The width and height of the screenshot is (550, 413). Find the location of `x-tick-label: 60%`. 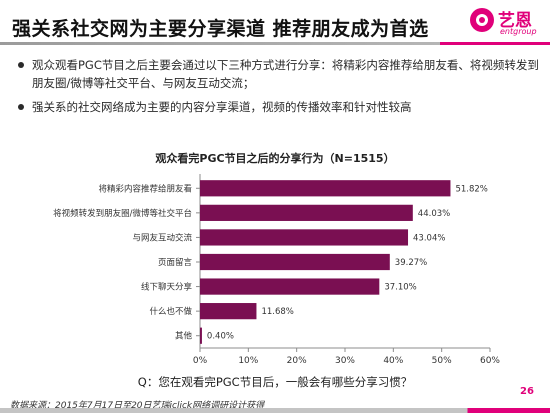

x-tick-label: 60% is located at coordinates (490, 361).